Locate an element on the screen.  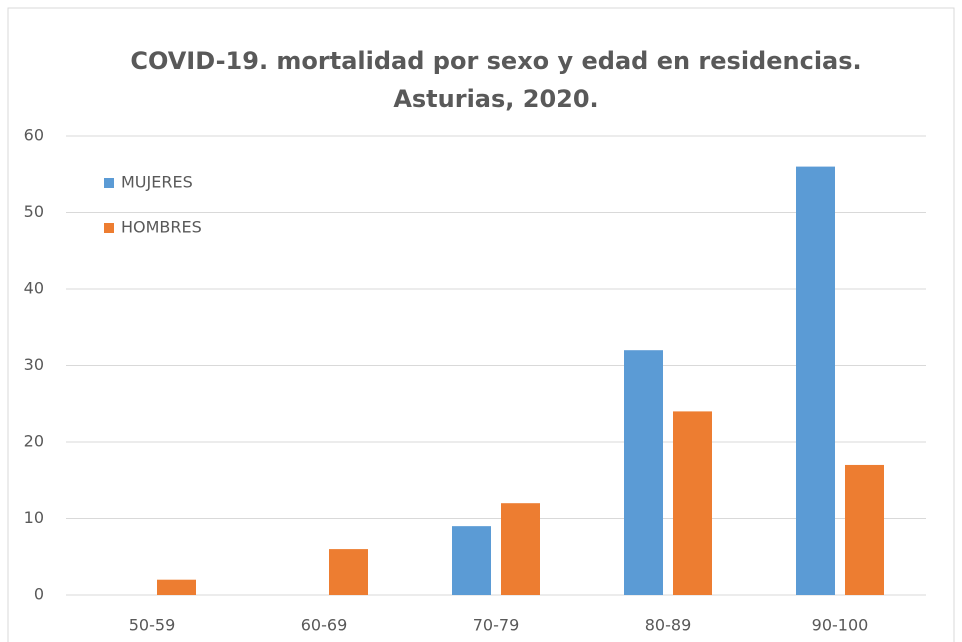
y-tick-label: 10 is located at coordinates (34, 517).